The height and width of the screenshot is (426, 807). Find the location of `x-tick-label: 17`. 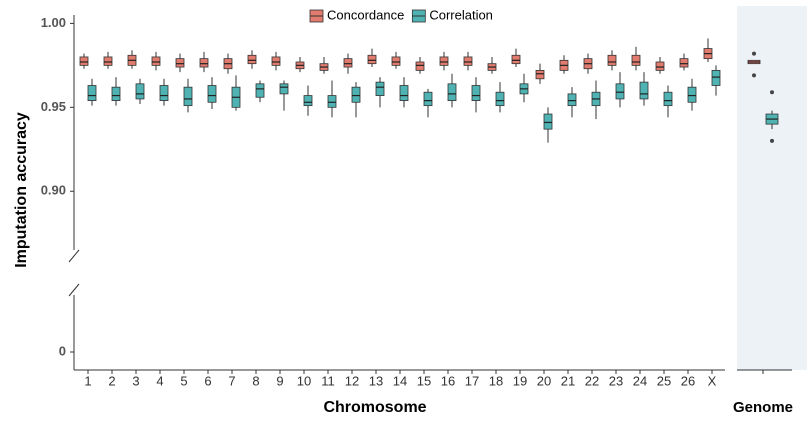

x-tick-label: 17 is located at coordinates (472, 380).